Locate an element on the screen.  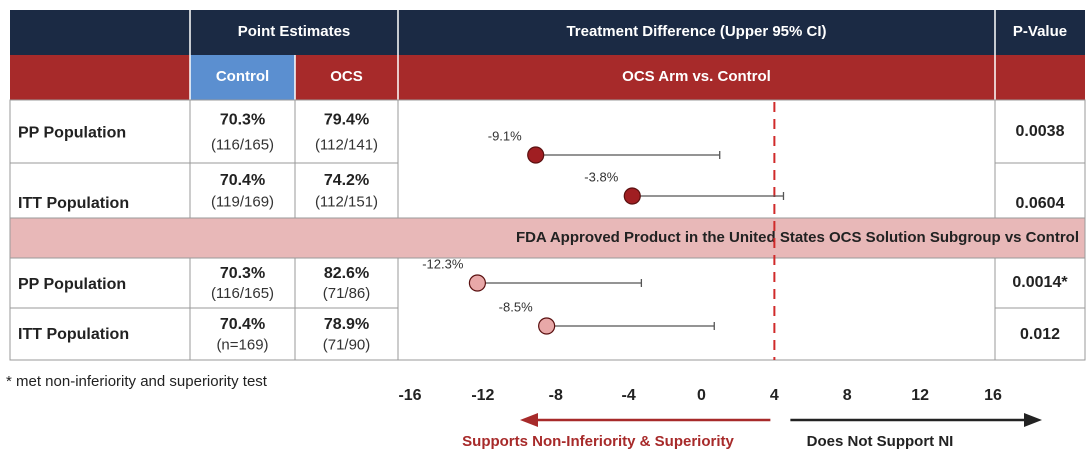
x-tick-label: 8 is located at coordinates (847, 395).